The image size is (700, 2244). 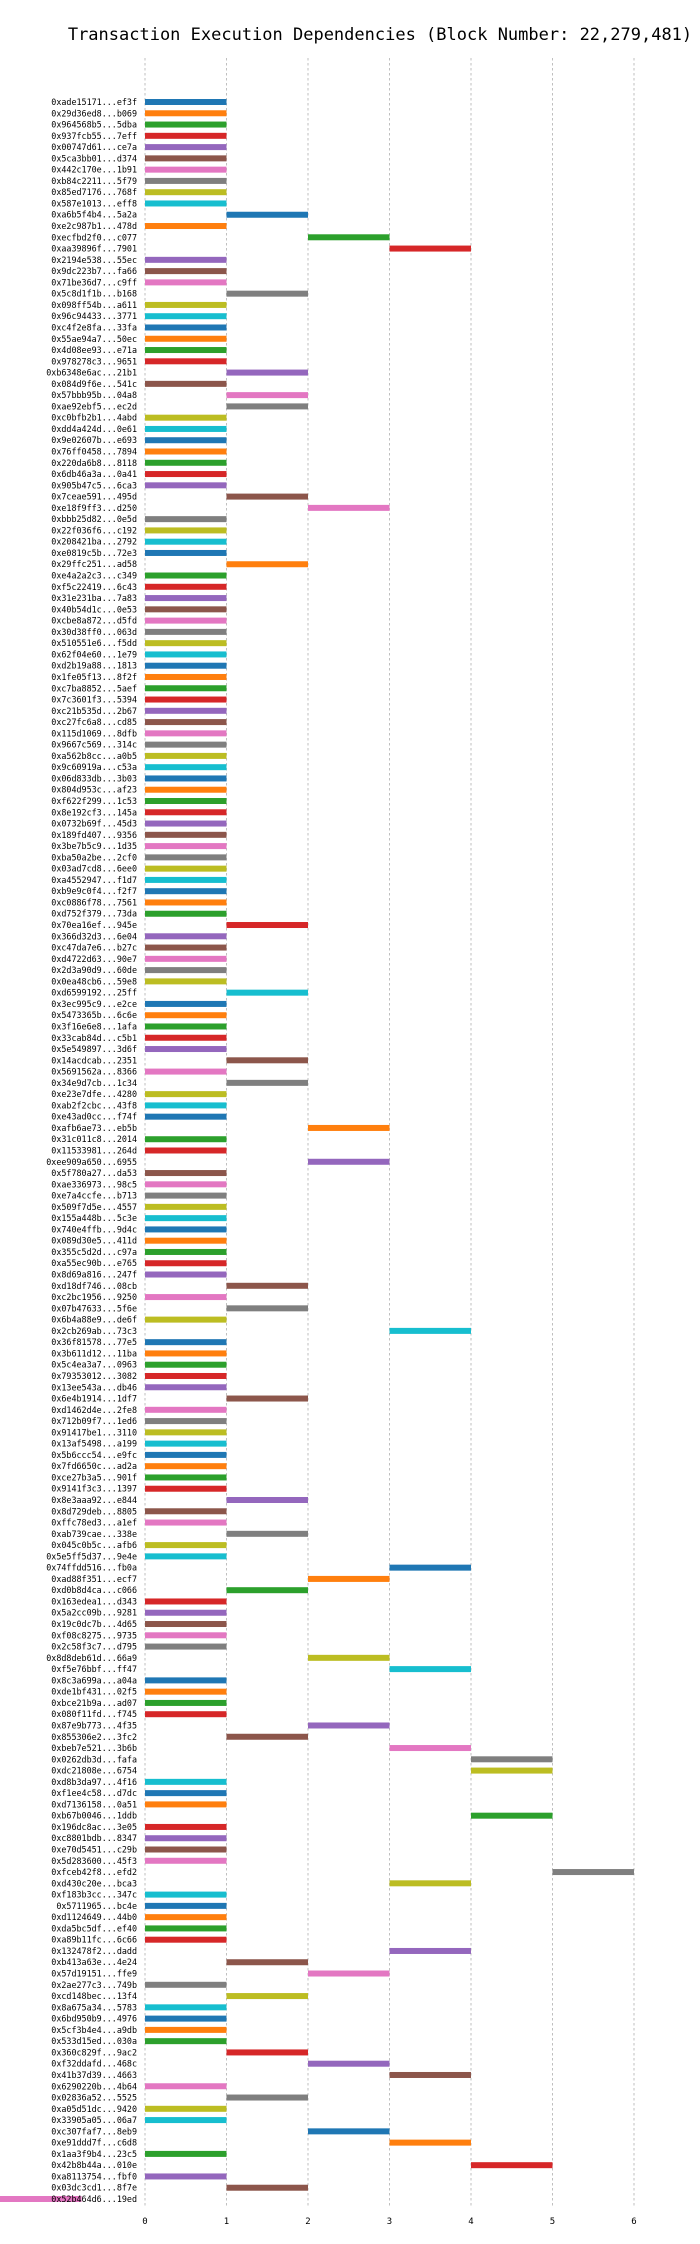 I want to click on transaction-label: 0x978278c3...9651, so click(x=94, y=361).